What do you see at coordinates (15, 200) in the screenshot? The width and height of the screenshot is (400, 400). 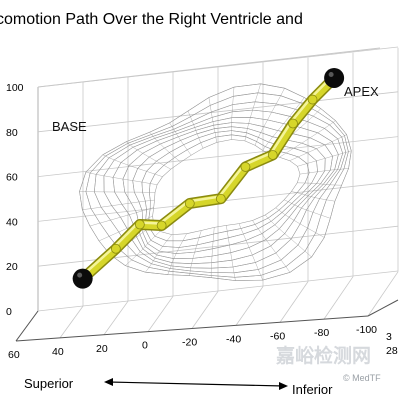 I see `z-axis-ticks: 100 80 60 40 20 0` at bounding box center [15, 200].